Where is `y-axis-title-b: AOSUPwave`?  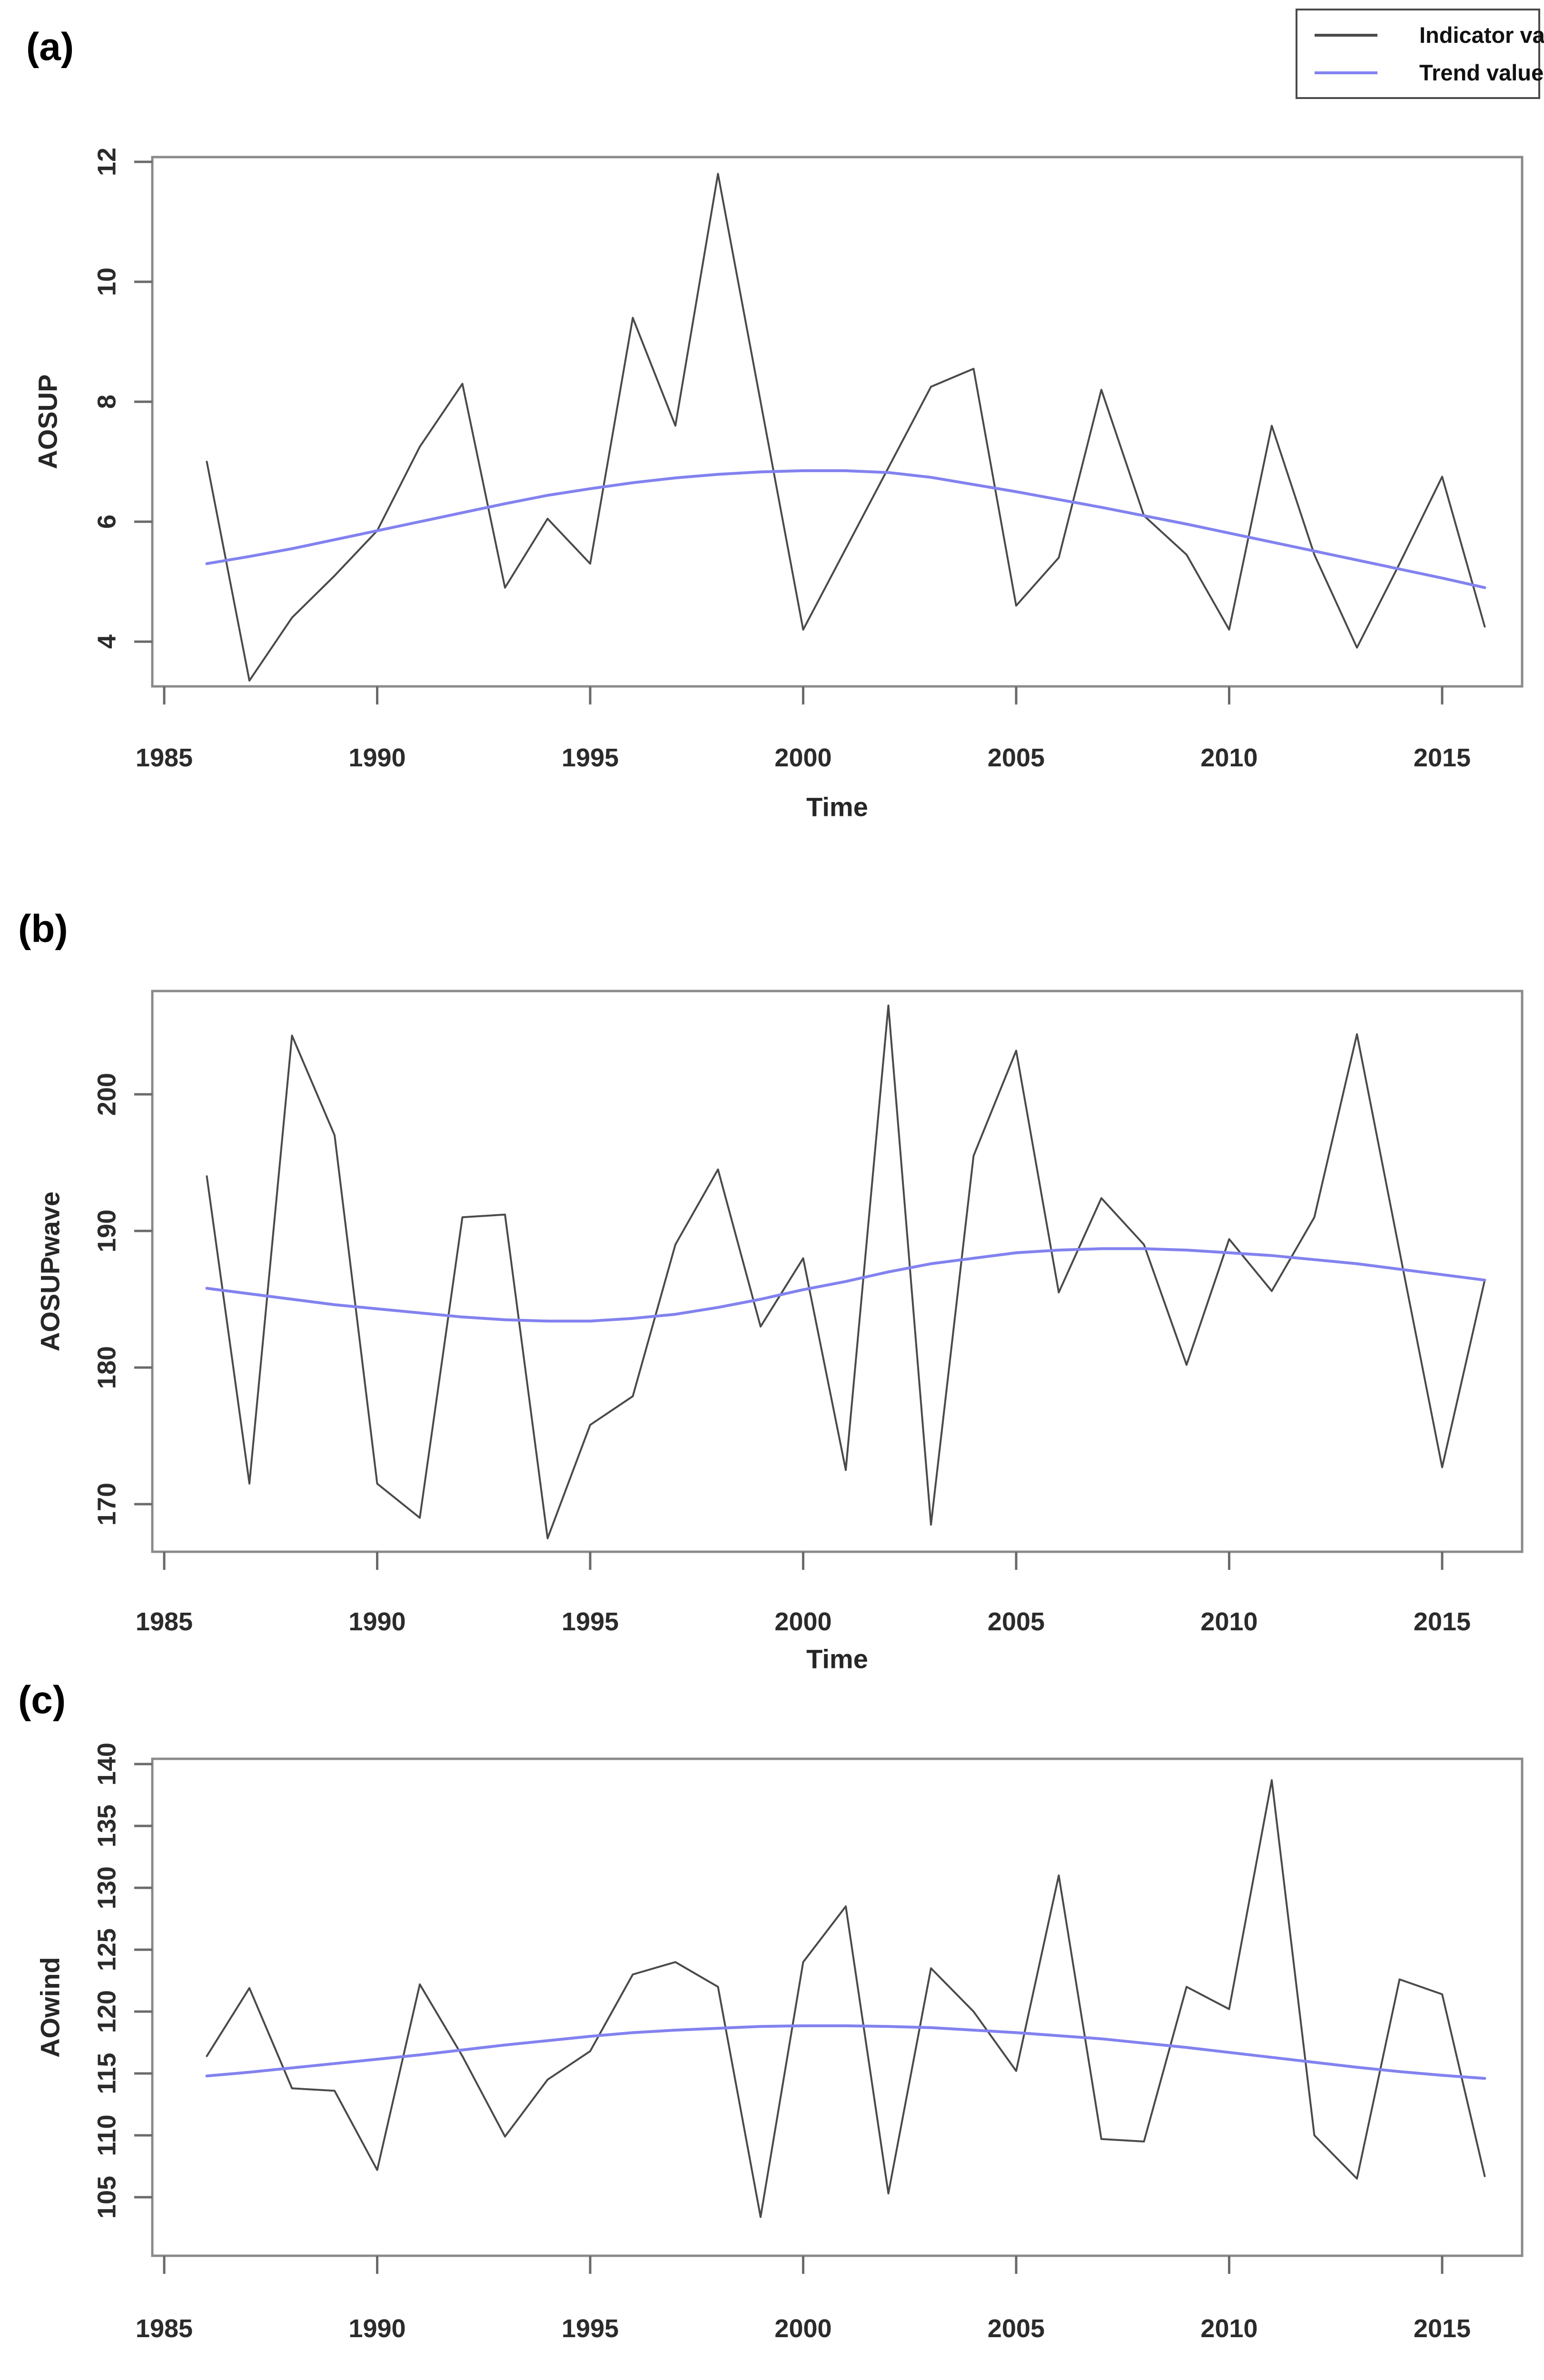 y-axis-title-b: AOSUPwave is located at coordinates (50, 1271).